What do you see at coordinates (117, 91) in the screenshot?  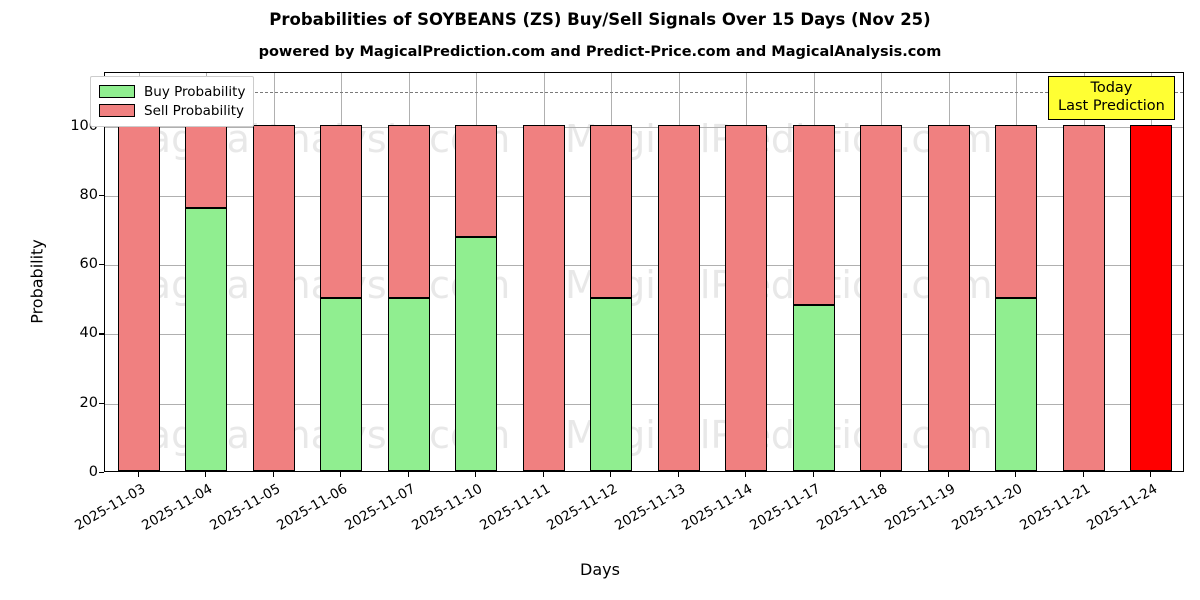 I see `legend-swatch-buy` at bounding box center [117, 91].